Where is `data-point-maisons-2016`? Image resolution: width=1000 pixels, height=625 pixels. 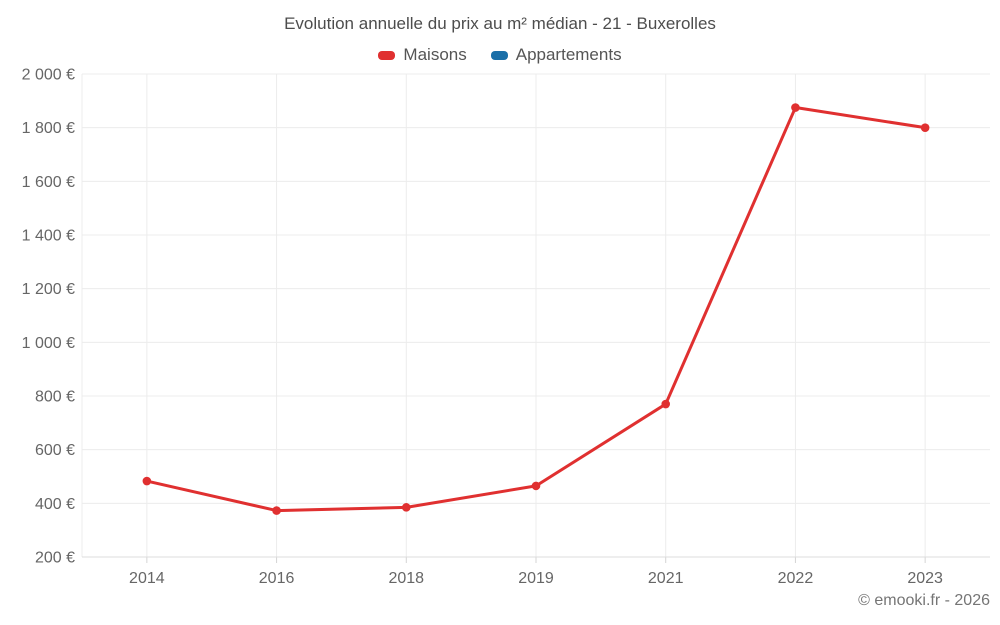 data-point-maisons-2016 is located at coordinates (276, 510).